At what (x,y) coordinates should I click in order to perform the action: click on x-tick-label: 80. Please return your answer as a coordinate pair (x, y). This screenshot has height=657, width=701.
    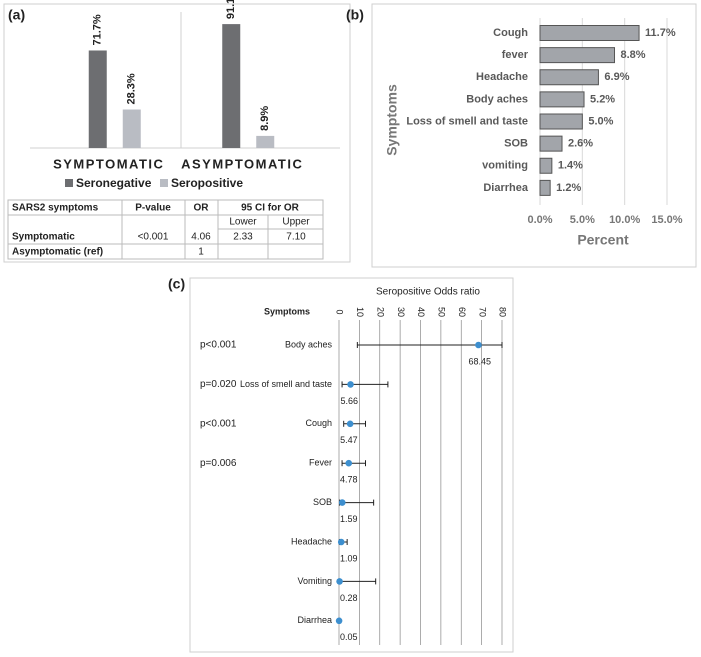
    Looking at the image, I should click on (503, 312).